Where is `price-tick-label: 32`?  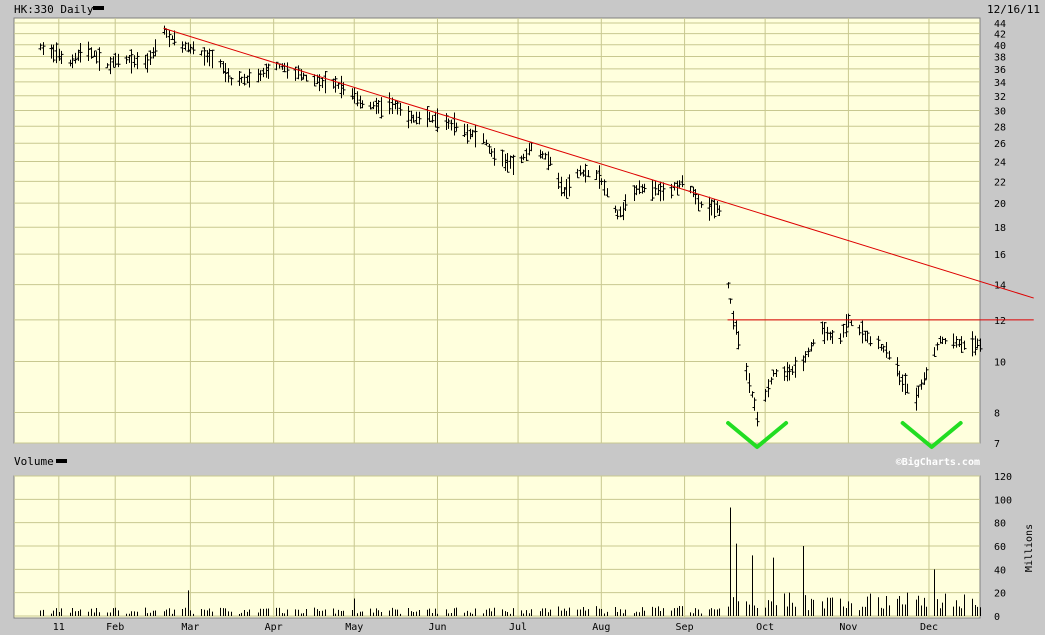 price-tick-label: 32 is located at coordinates (1000, 97).